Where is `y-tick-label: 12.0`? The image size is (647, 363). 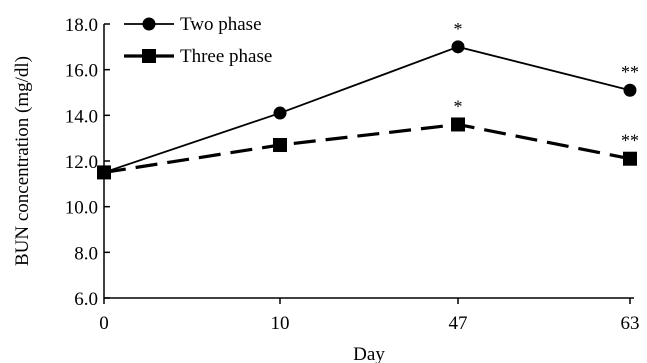 y-tick-label: 12.0 is located at coordinates (81, 162).